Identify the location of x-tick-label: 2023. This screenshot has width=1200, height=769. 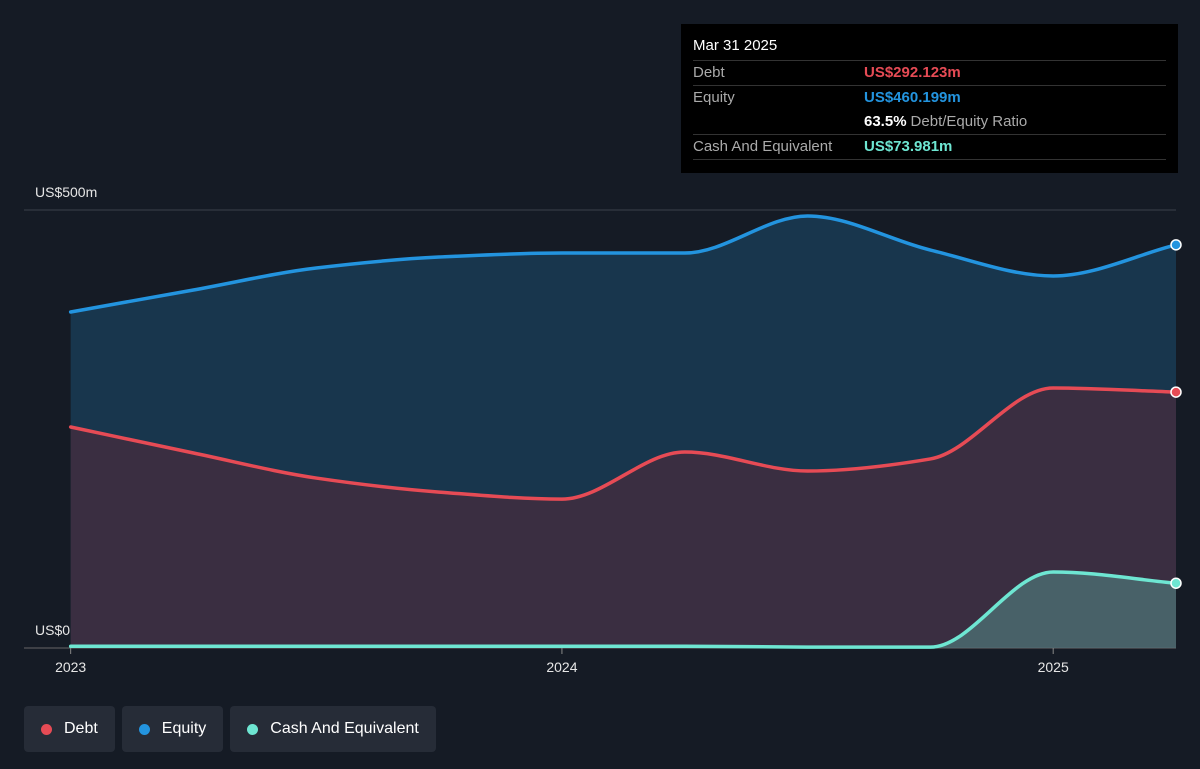
(70, 667).